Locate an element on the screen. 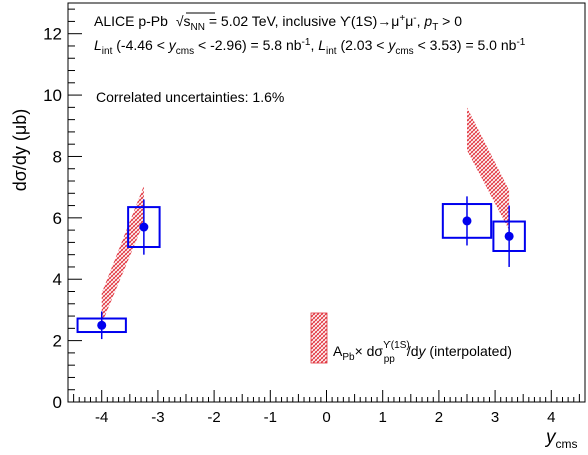  x-tick-label: -3 is located at coordinates (157, 417).